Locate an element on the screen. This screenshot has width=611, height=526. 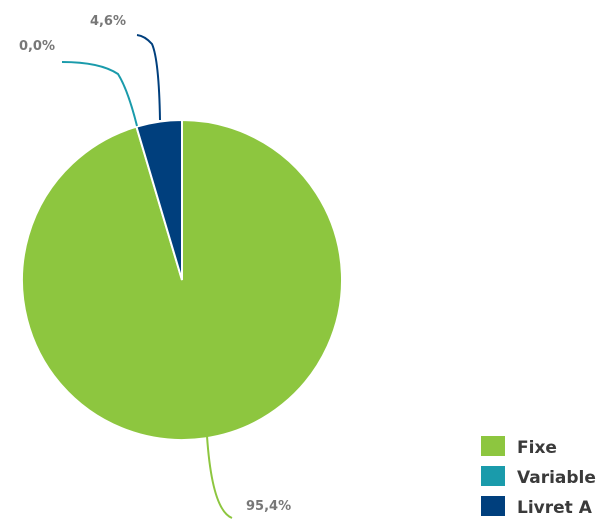
leader-line-variable is located at coordinates (99, 94).